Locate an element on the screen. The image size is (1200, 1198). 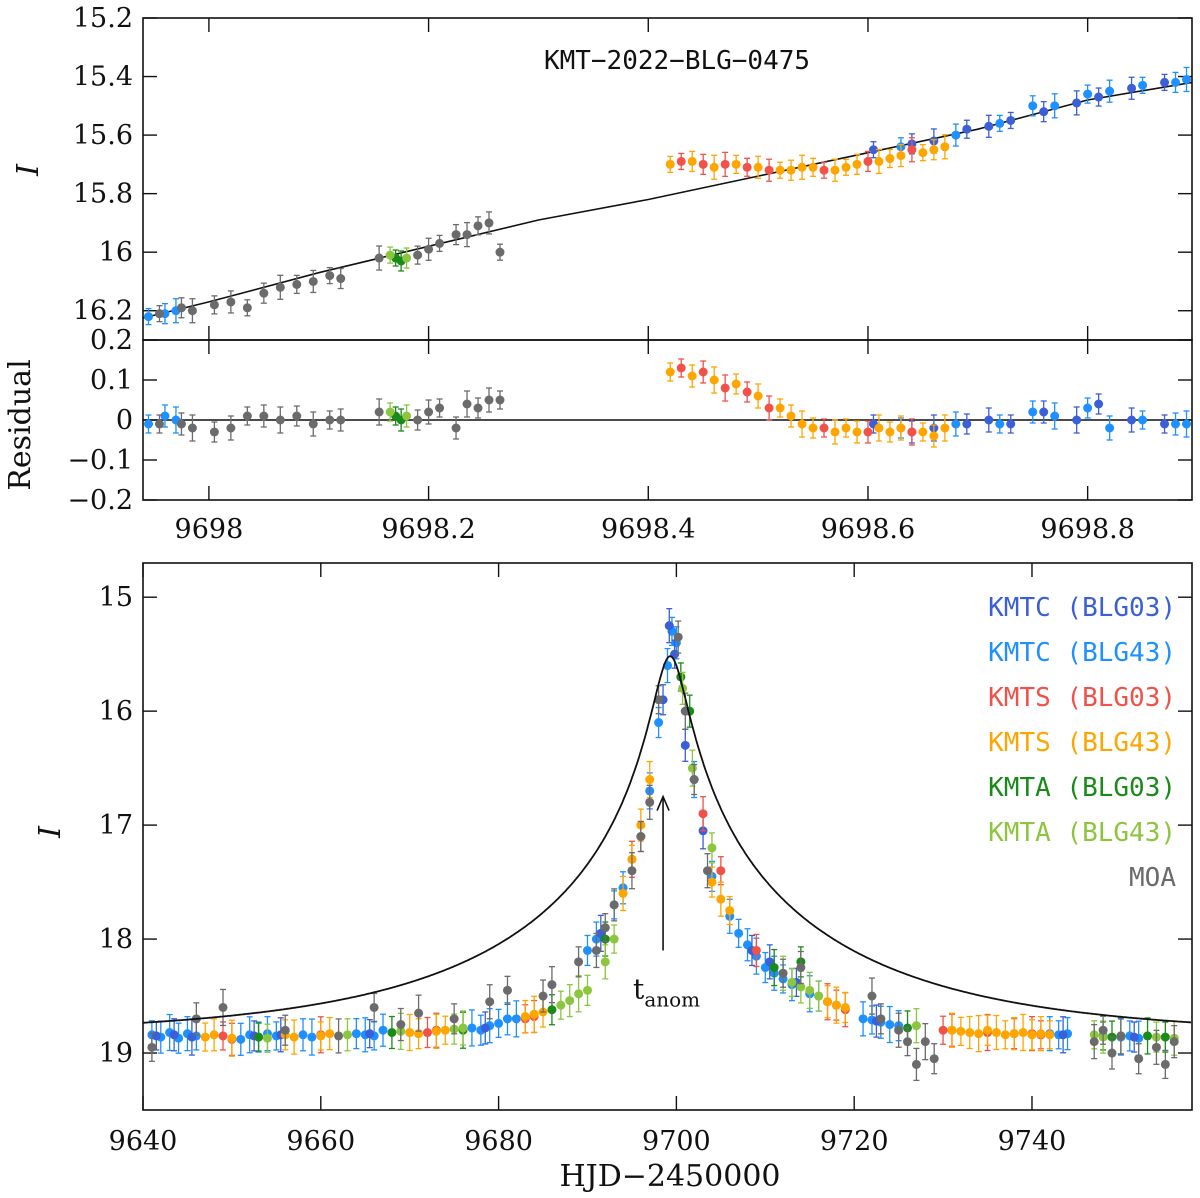
residual-x-tick-label: 9698.8 is located at coordinates (1087, 529).